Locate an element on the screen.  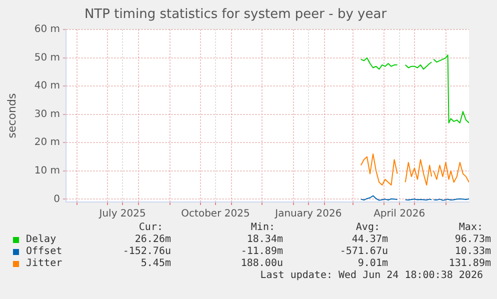
text: Min: is located at coordinates (262, 227).